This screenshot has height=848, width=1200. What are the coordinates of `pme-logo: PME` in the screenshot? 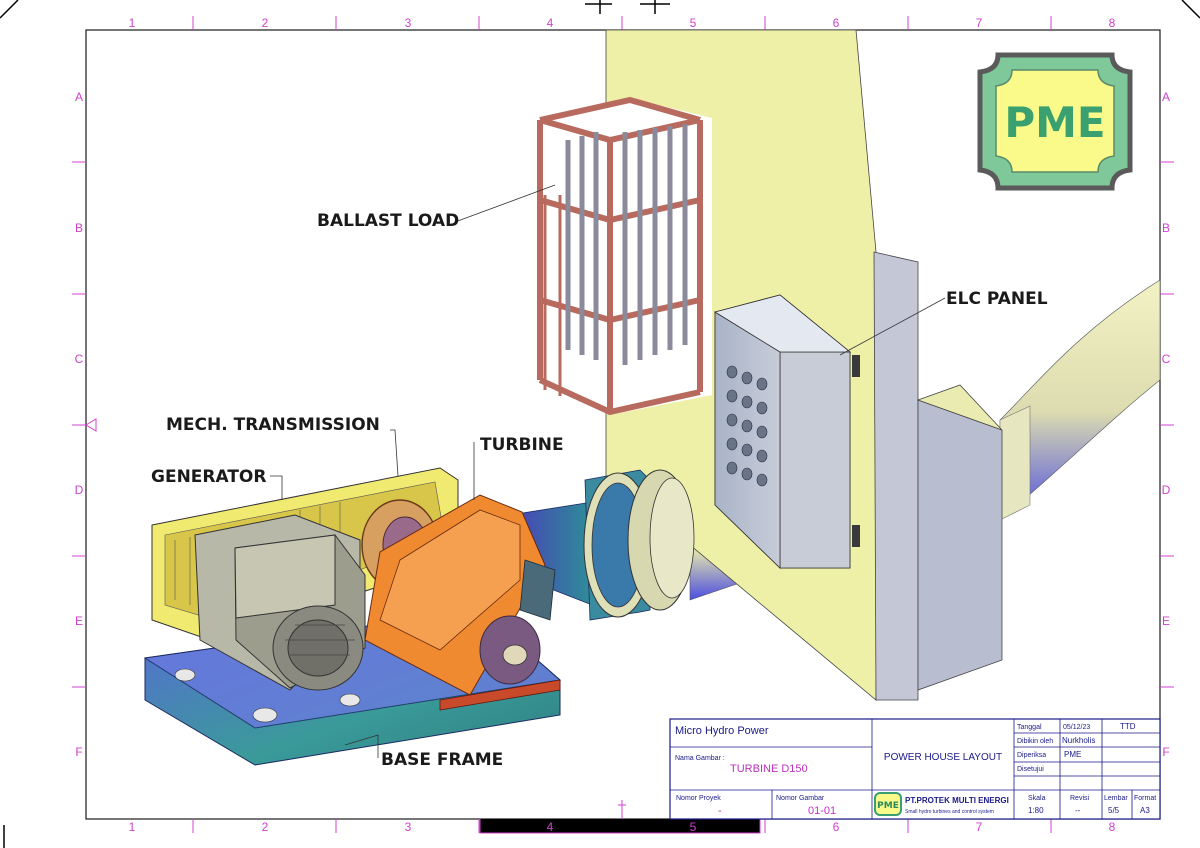 It's located at (1055, 121).